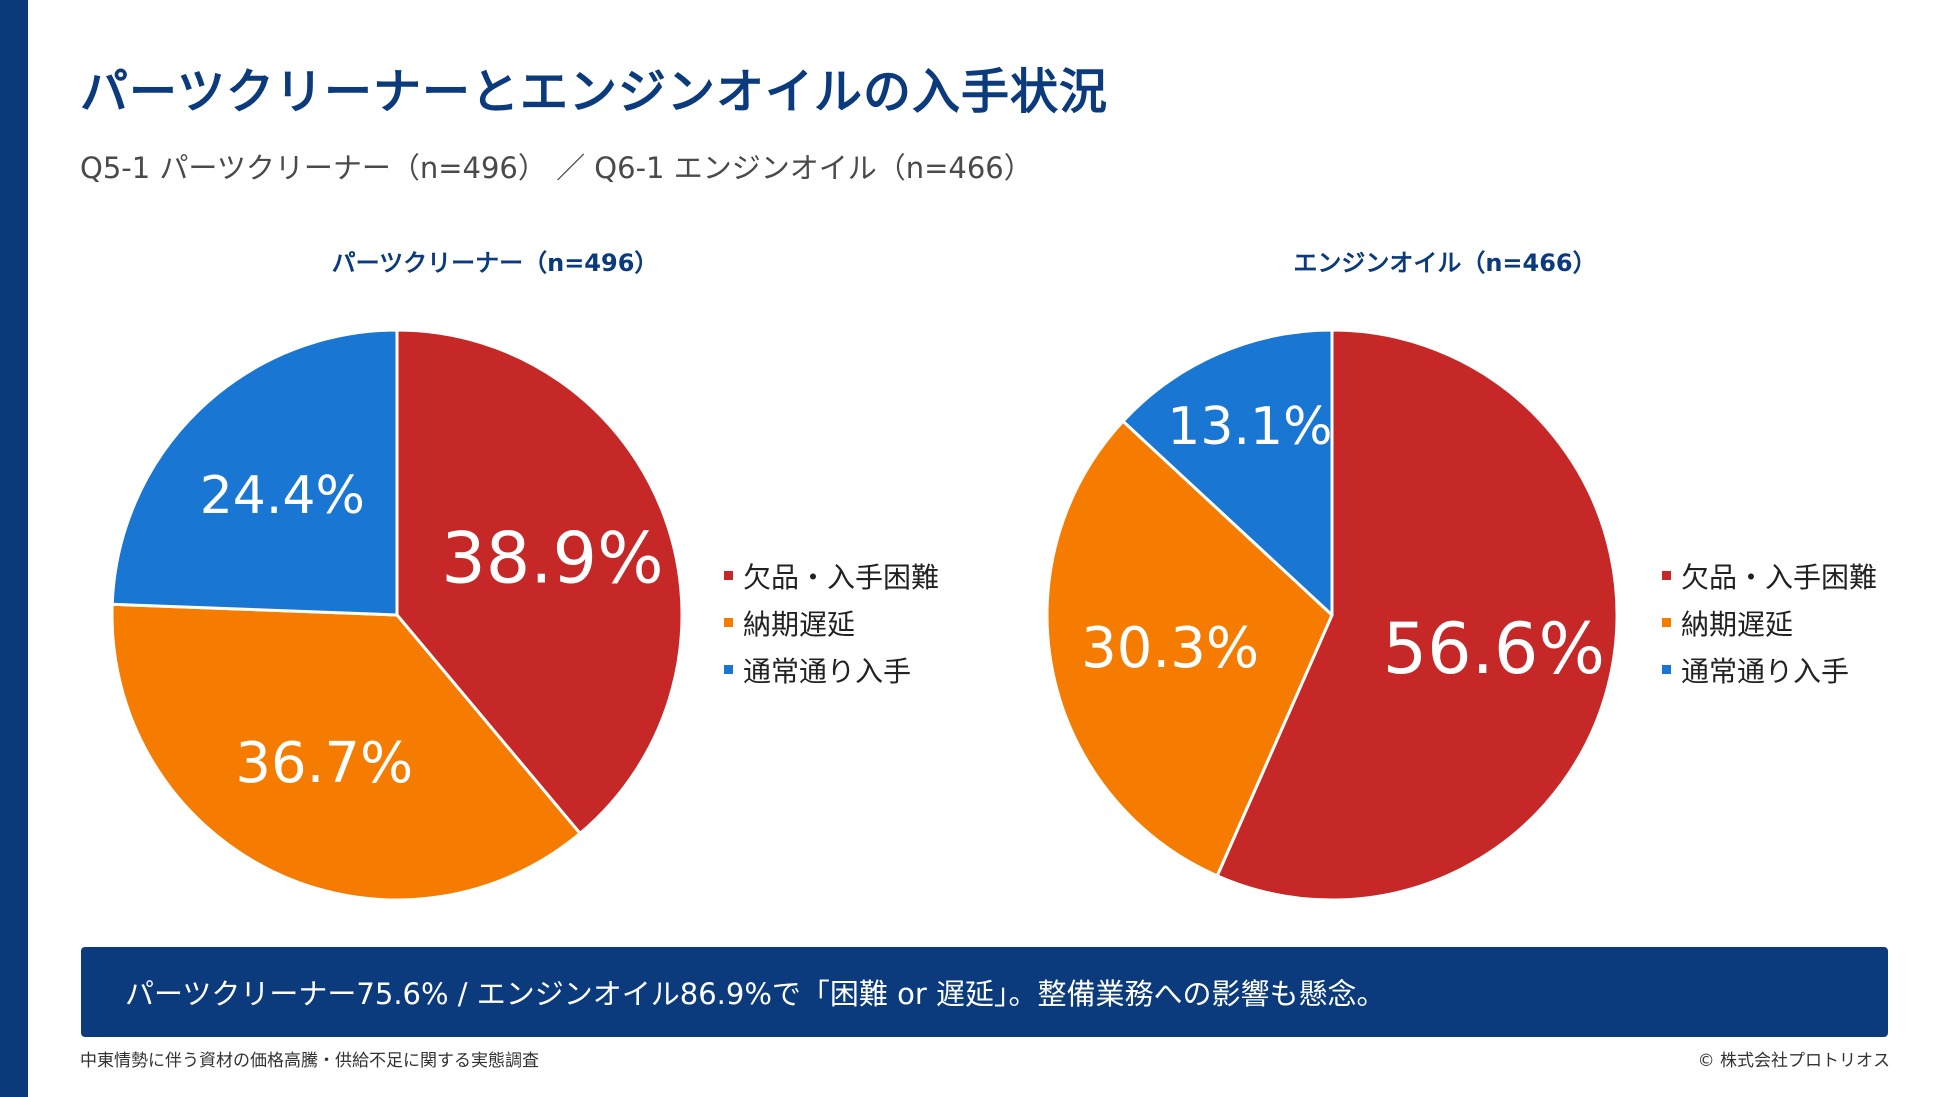 The width and height of the screenshot is (1950, 1097). I want to click on label-normal: 24.4%, so click(282, 496).